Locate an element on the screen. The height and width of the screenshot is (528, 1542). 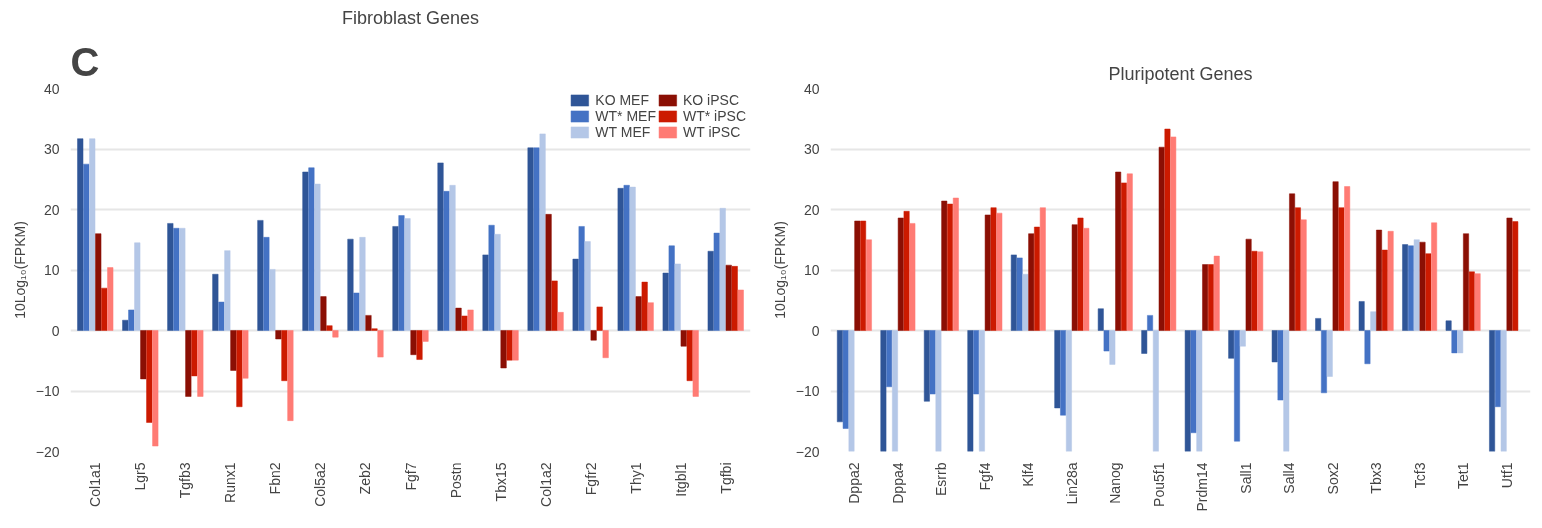
x-tick-label: Col5a2 is located at coordinates (320, 484).